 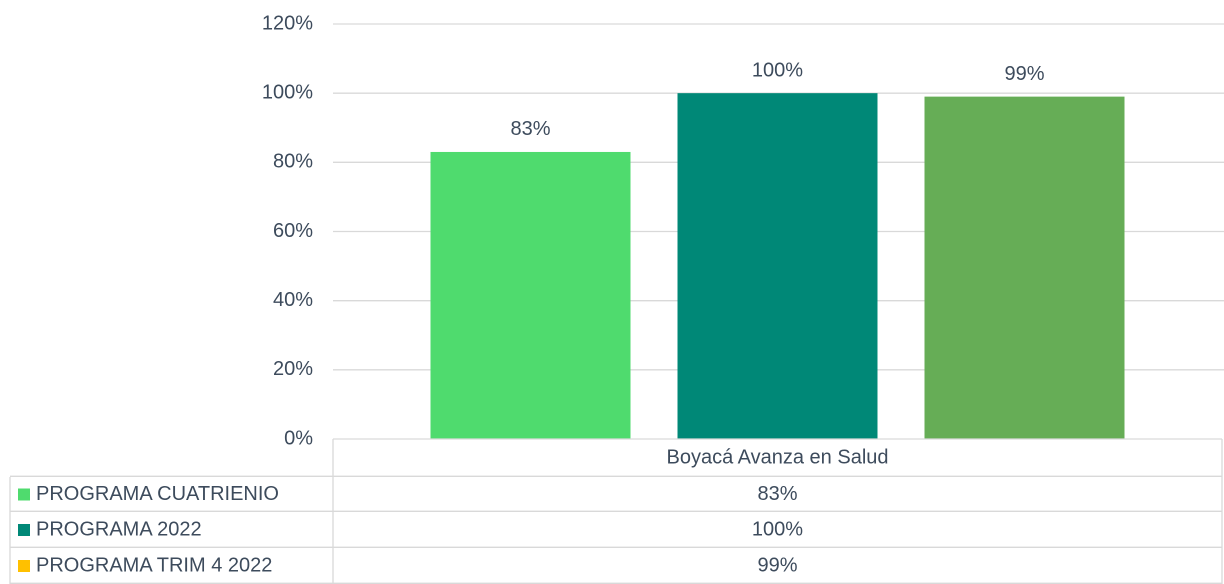 What do you see at coordinates (1024, 74) in the screenshot?
I see `data-label: 99%` at bounding box center [1024, 74].